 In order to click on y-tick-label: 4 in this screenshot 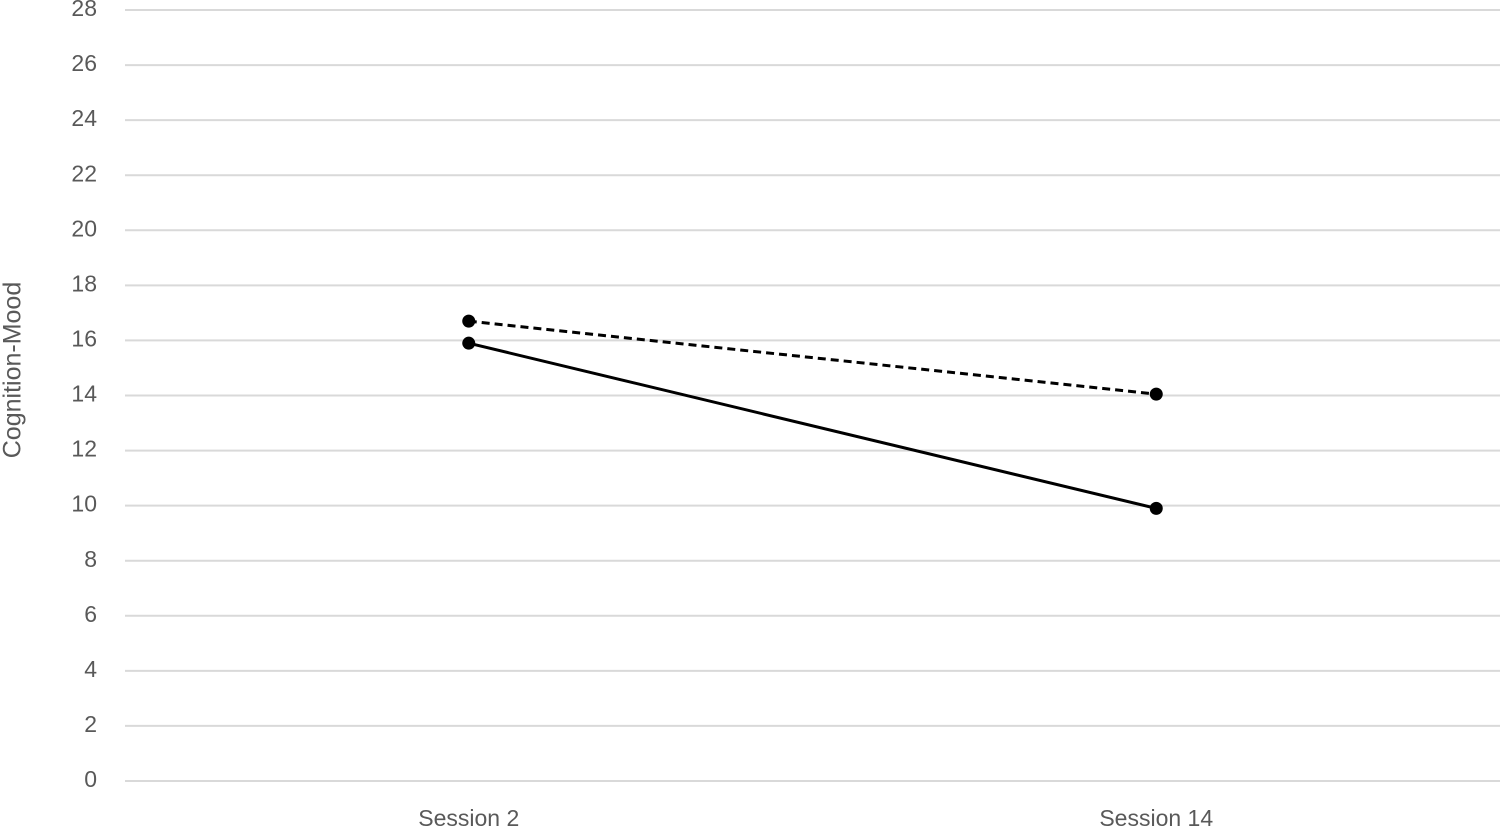, I will do `click(90, 669)`.